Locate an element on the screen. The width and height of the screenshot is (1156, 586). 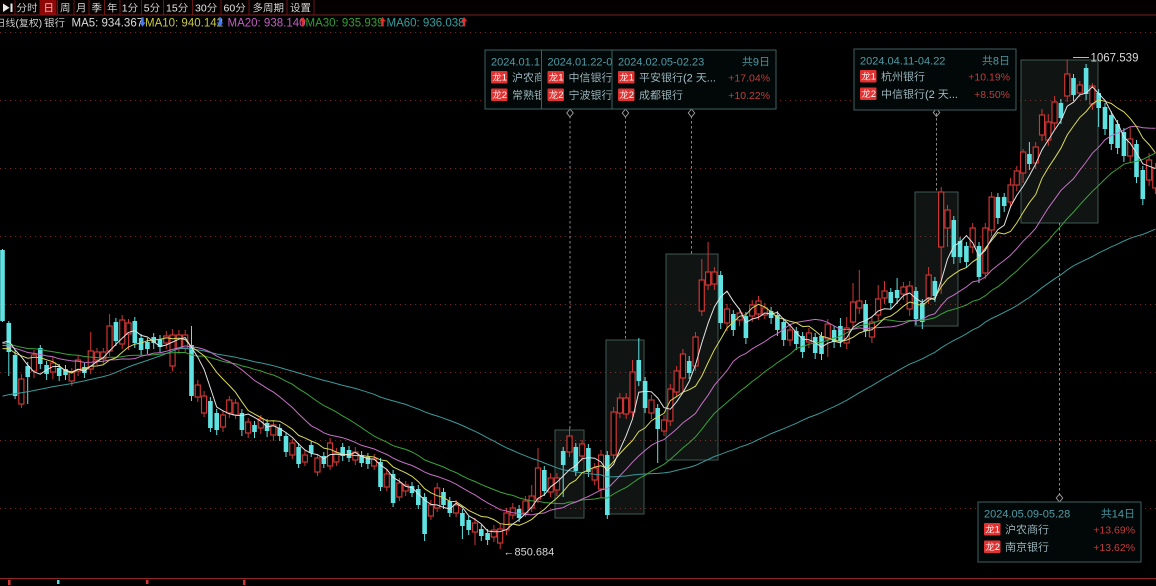
svg-text: MA30: 935.939 is located at coordinates (345, 24).